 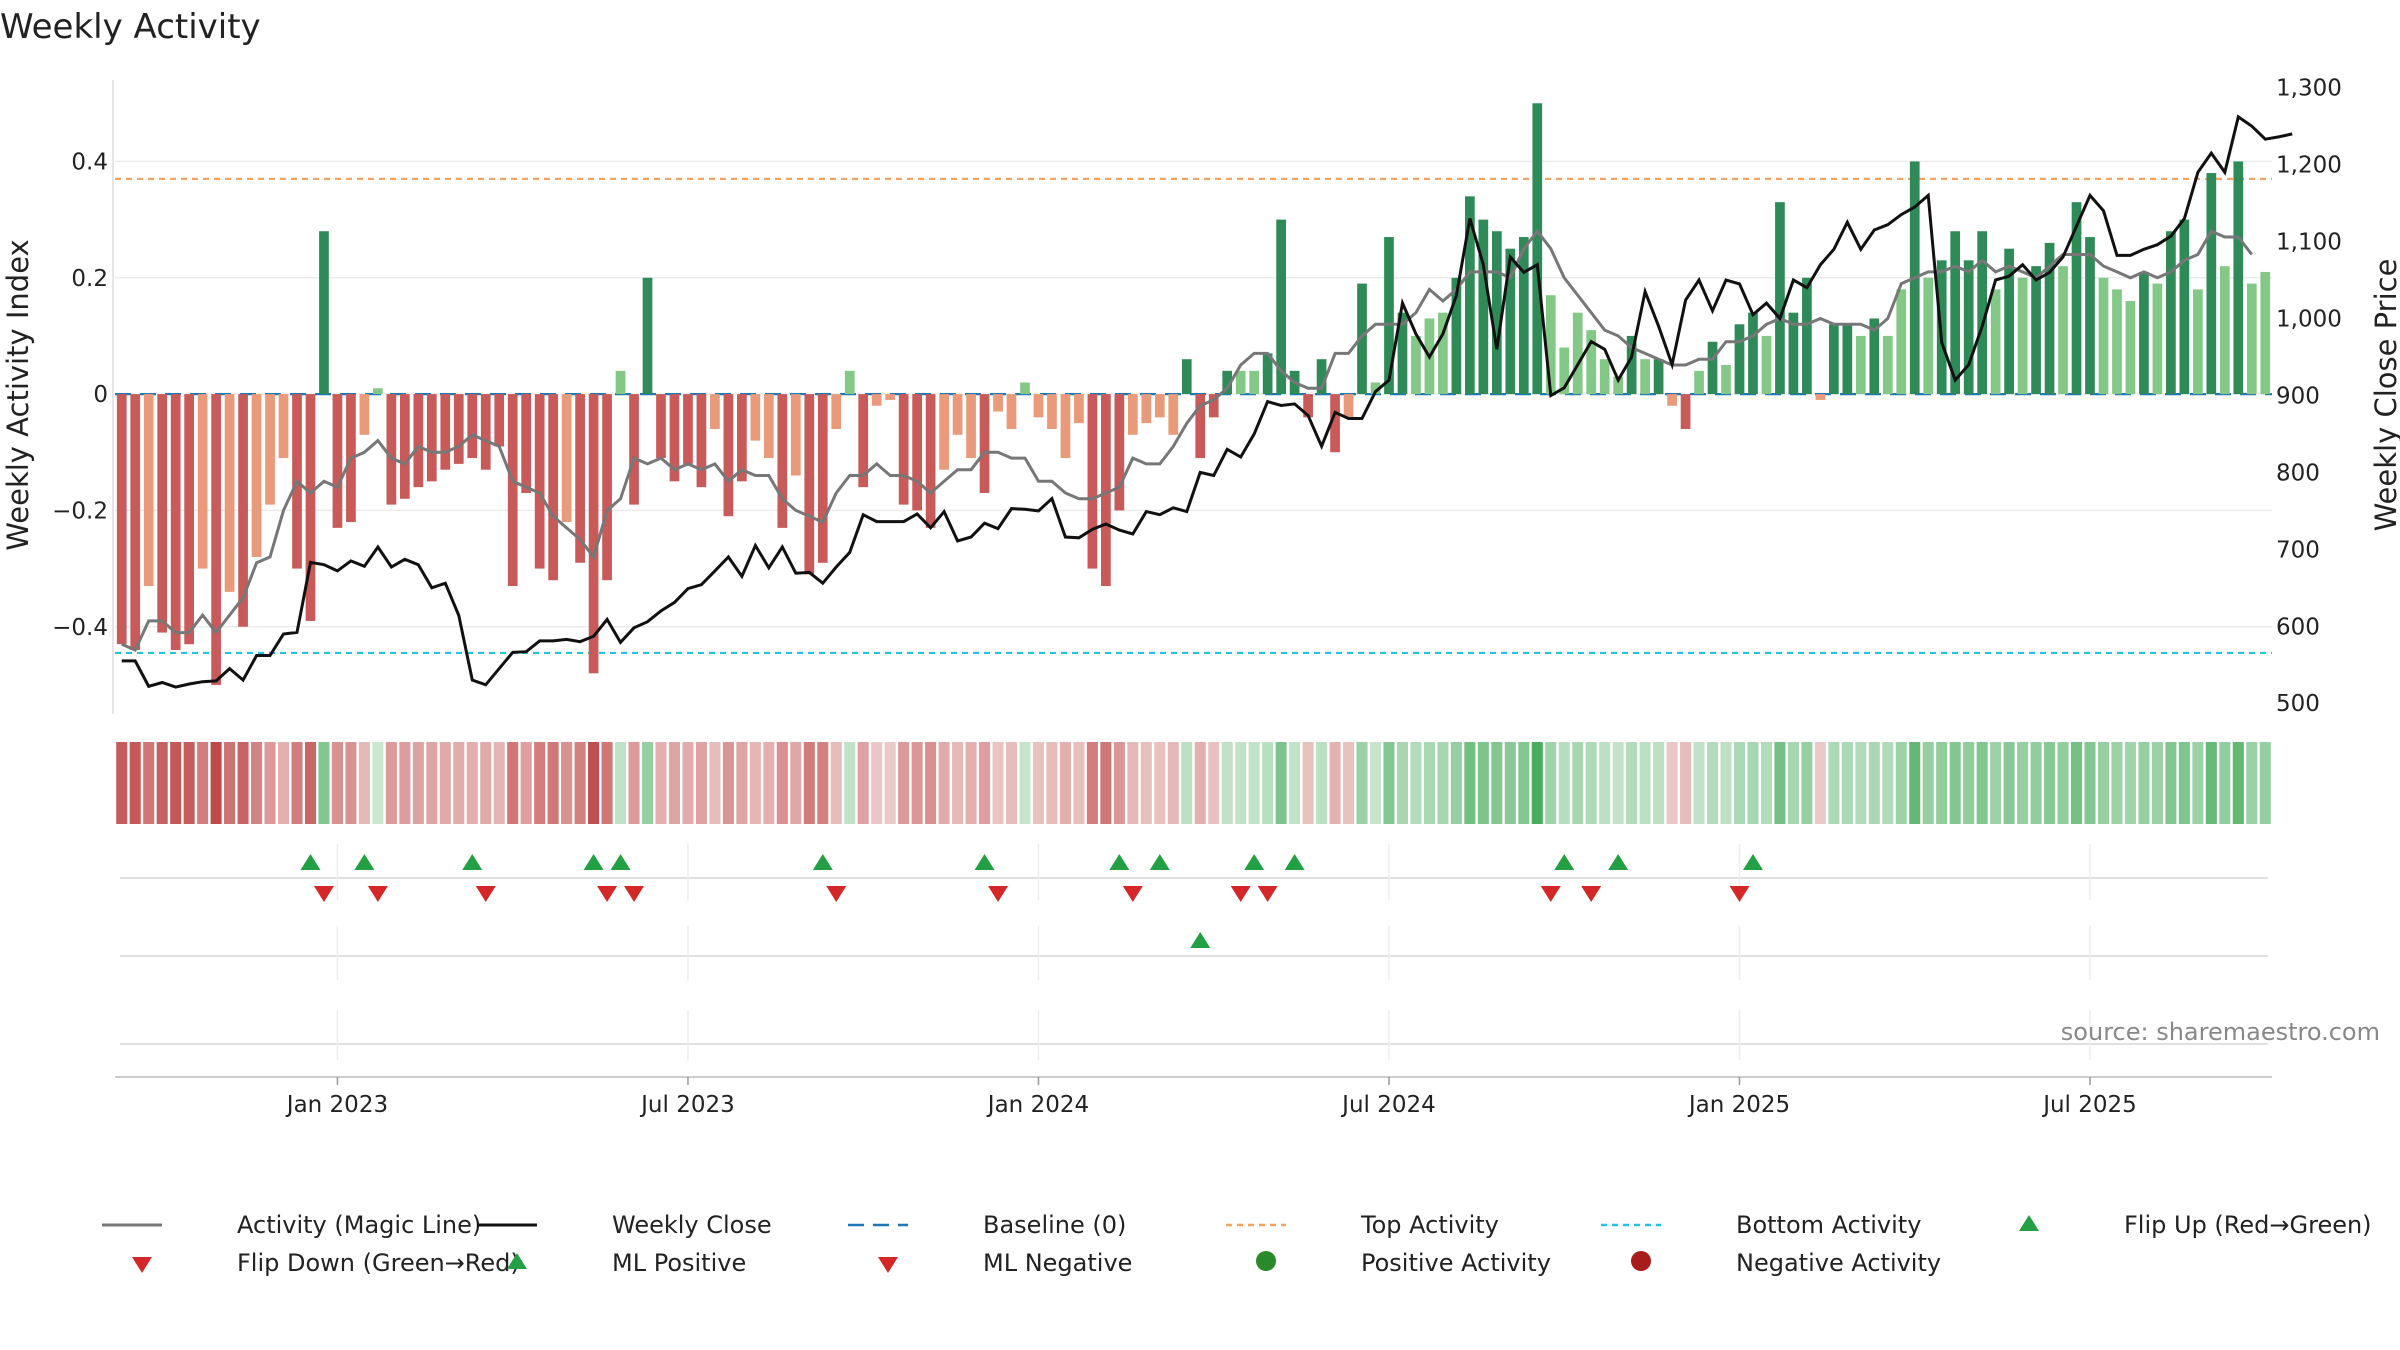 What do you see at coordinates (2195, 1225) in the screenshot?
I see `legend-item-flip-up: Flip Up (Red→Green)` at bounding box center [2195, 1225].